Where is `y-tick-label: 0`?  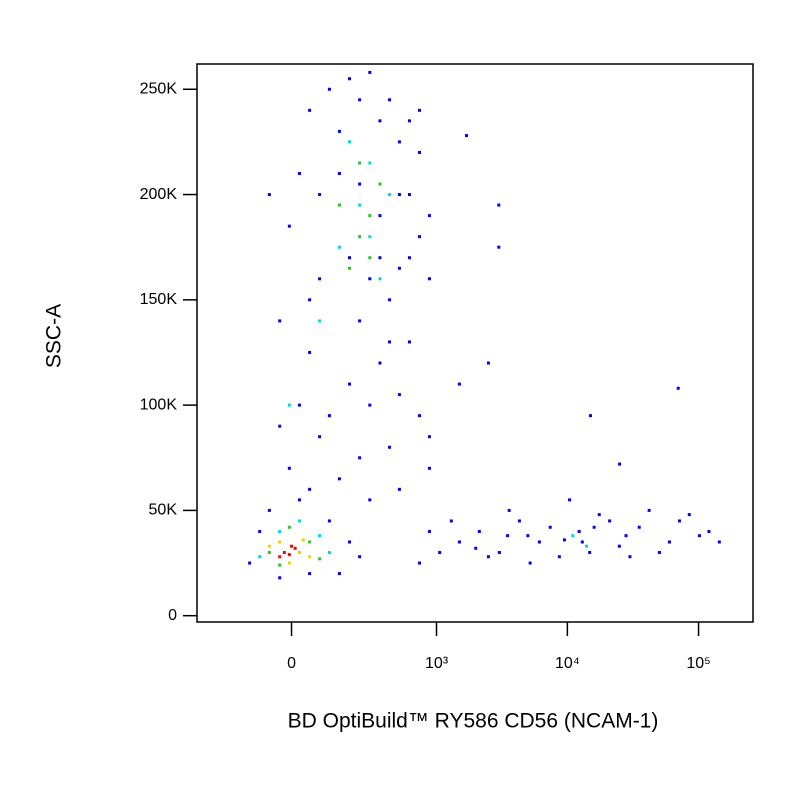
y-tick-label: 0 is located at coordinates (172, 615).